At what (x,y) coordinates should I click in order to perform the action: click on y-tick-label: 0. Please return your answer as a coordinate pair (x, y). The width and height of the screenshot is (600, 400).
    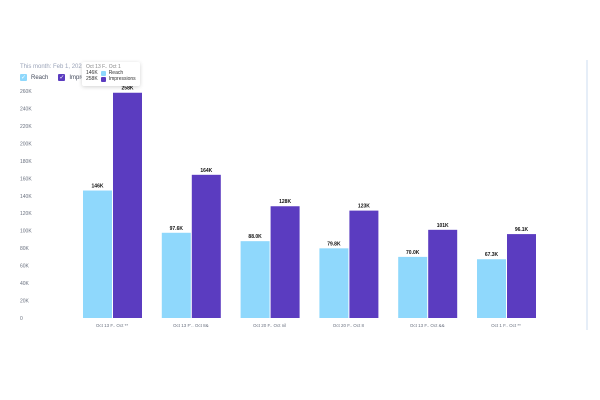
    Looking at the image, I should click on (21, 319).